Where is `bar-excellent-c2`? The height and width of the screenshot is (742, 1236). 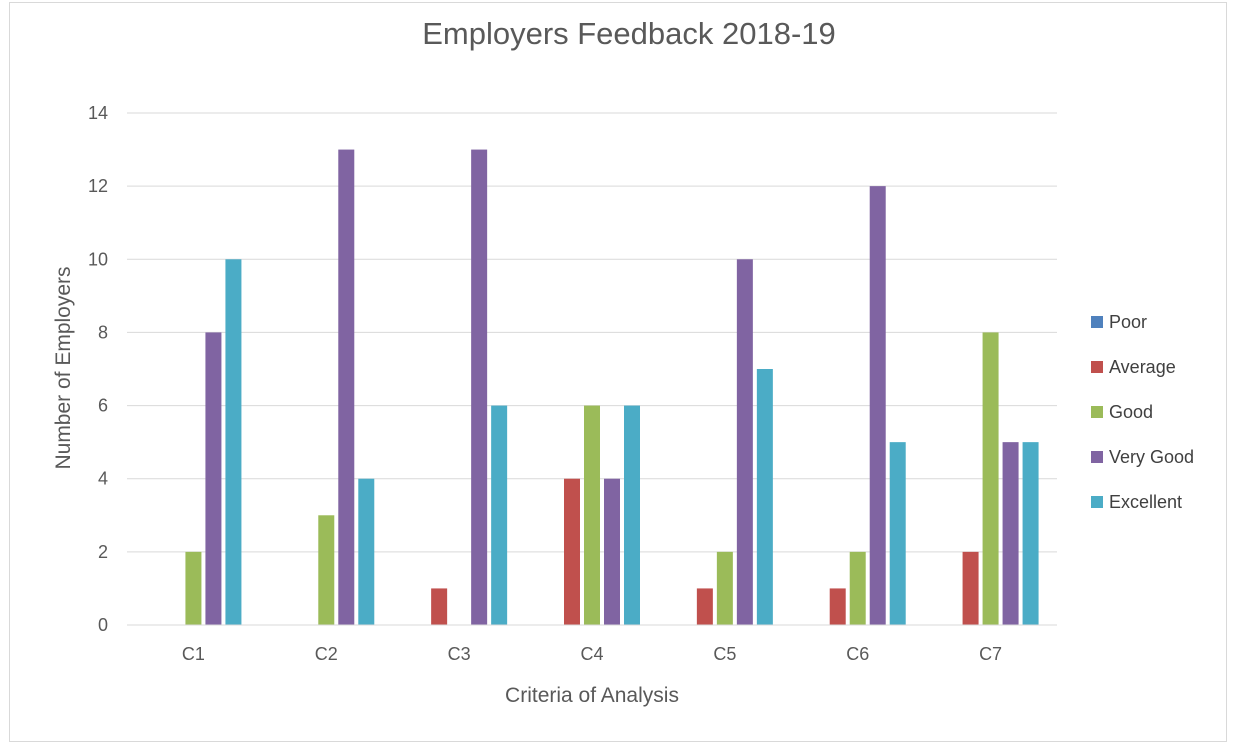 bar-excellent-c2 is located at coordinates (366, 551).